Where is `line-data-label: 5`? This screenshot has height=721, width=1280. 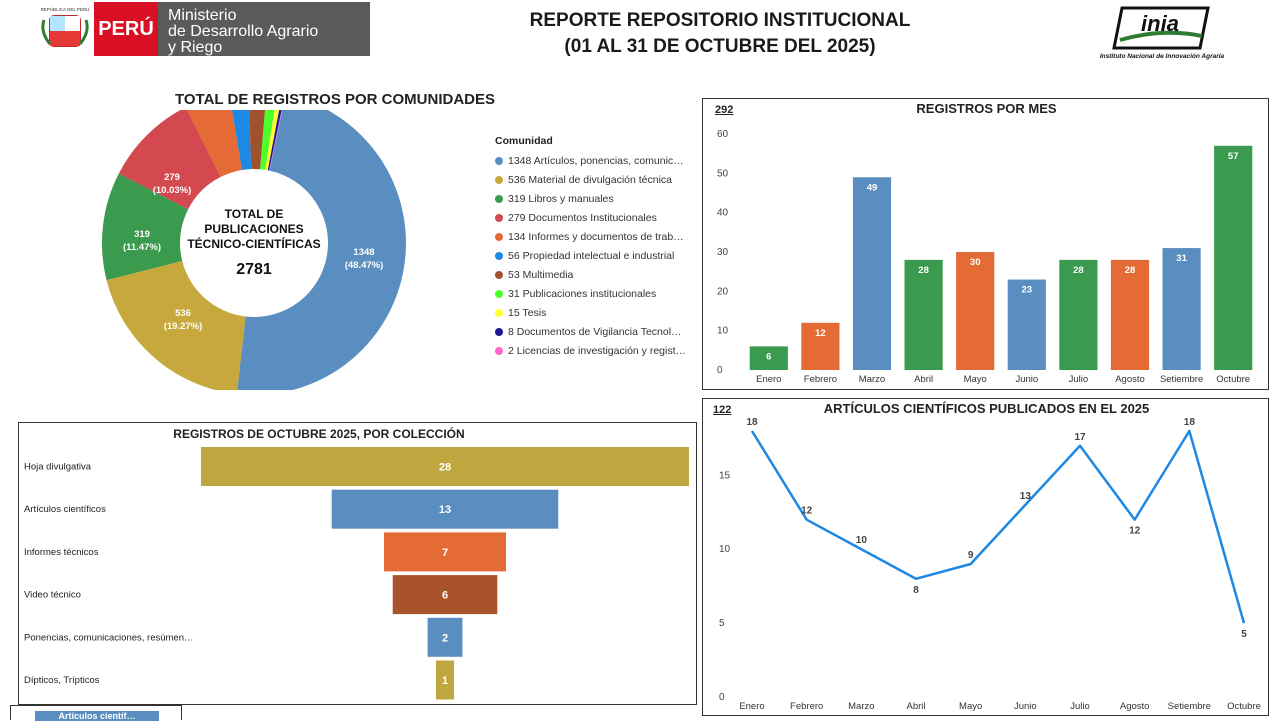
line-data-label: 5 is located at coordinates (1244, 634).